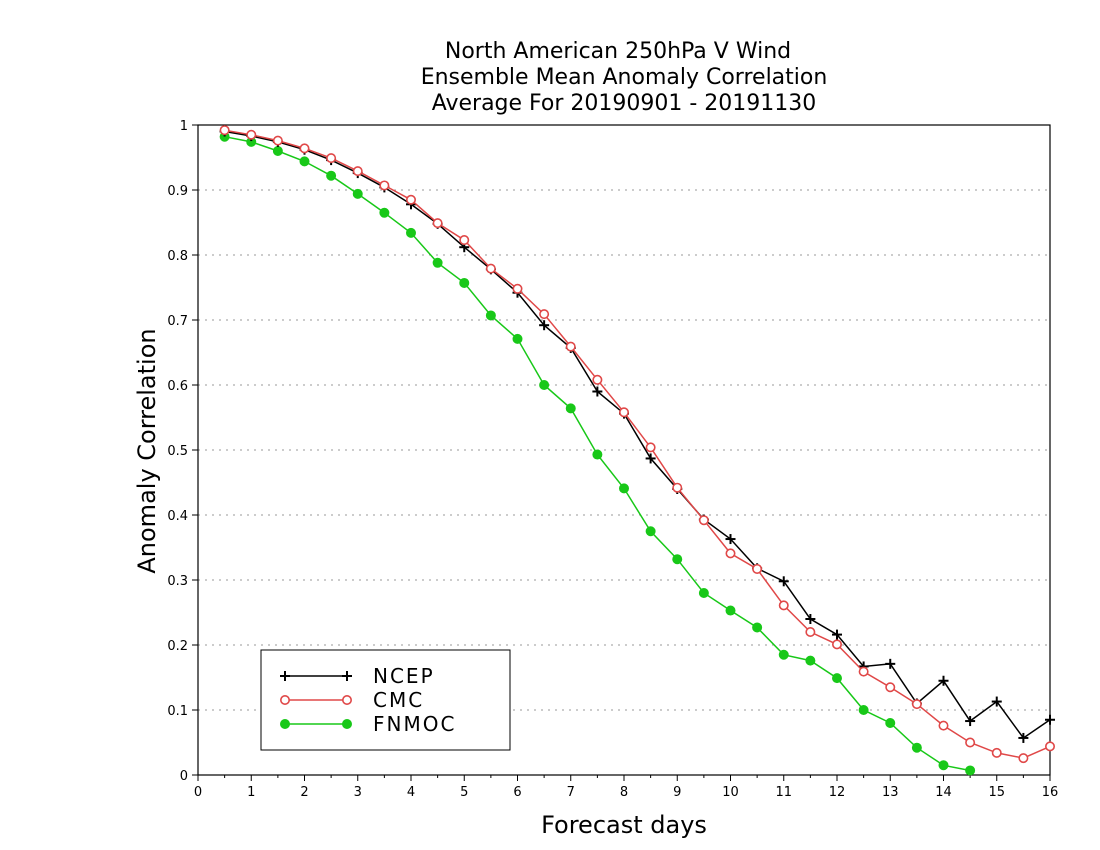 This screenshot has width=1100, height=850. I want to click on x-tick-label: 0, so click(198, 792).